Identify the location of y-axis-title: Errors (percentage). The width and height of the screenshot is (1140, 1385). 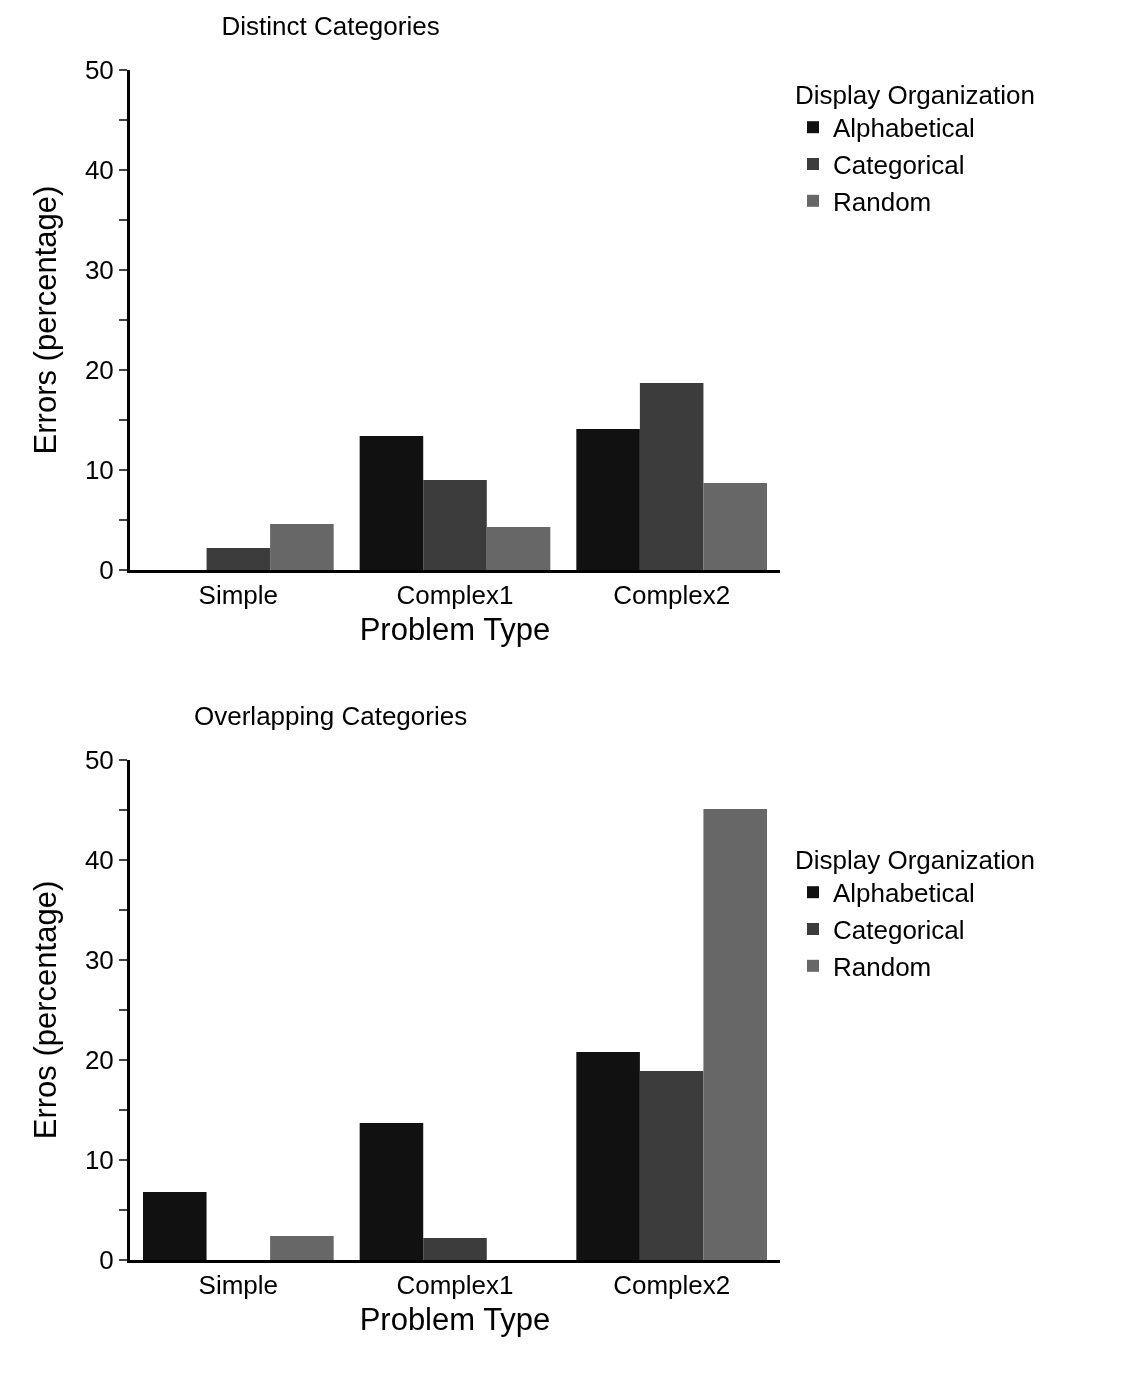
(45, 320).